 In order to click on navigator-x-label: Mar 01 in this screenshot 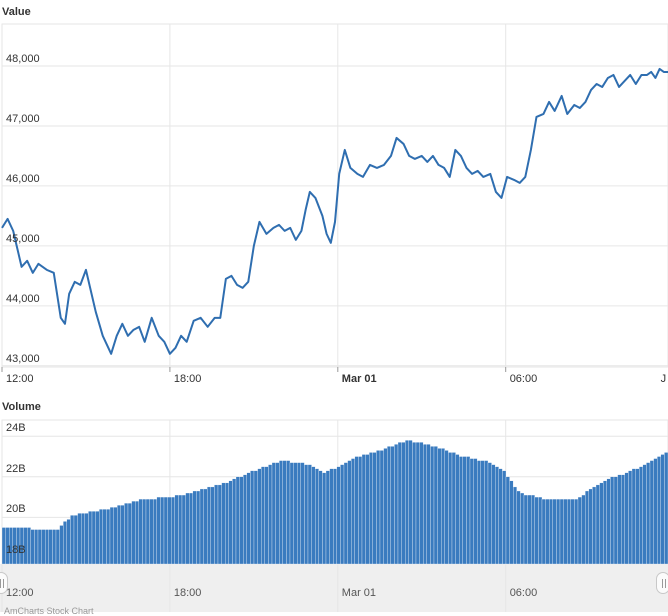, I will do `click(359, 593)`.